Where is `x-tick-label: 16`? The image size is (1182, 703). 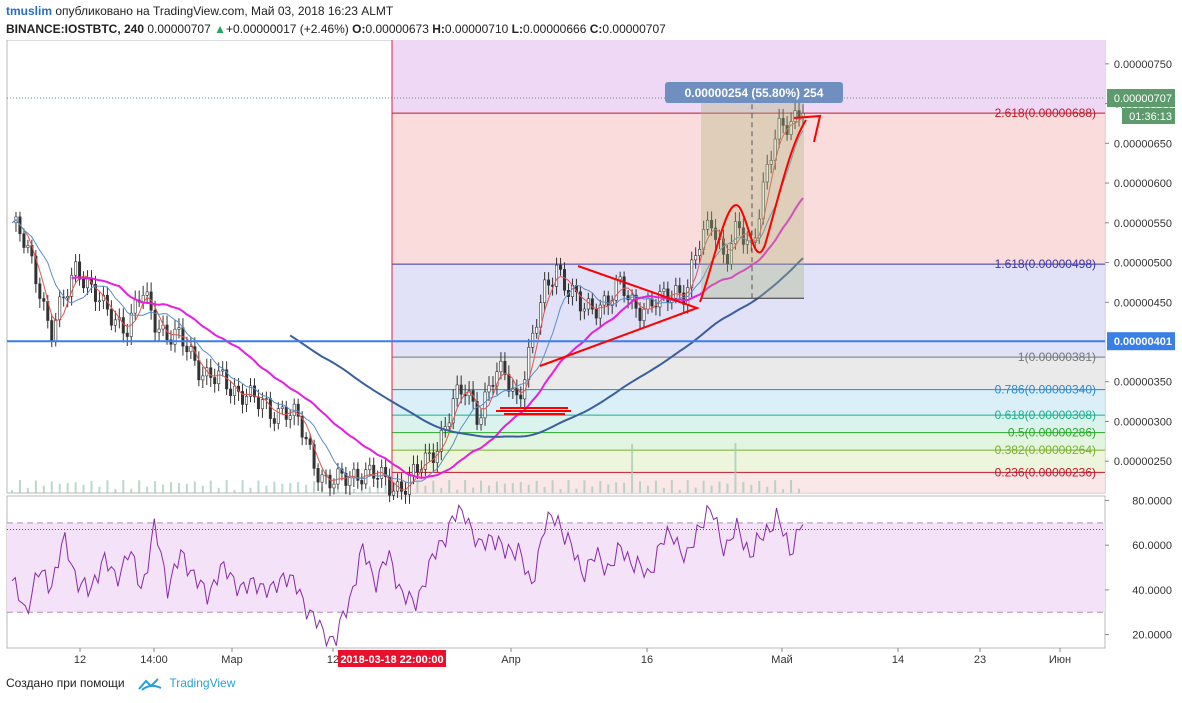
x-tick-label: 16 is located at coordinates (647, 660).